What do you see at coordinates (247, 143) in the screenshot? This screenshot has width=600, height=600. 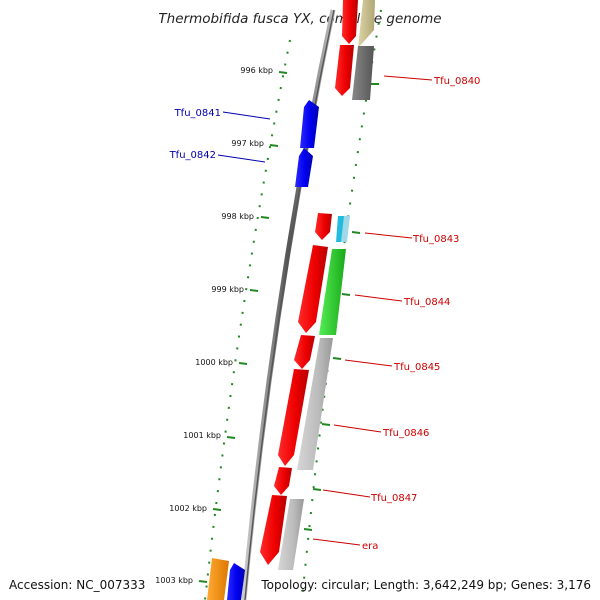 I see `tick-label-997: 997 kbp` at bounding box center [247, 143].